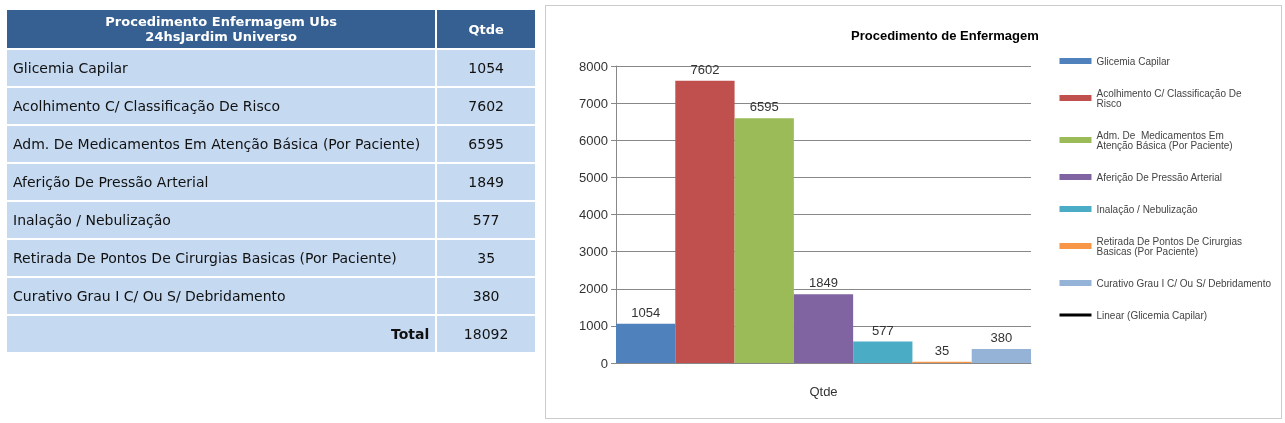  Describe the element at coordinates (1001, 337) in the screenshot. I see `data-label: 380` at that location.